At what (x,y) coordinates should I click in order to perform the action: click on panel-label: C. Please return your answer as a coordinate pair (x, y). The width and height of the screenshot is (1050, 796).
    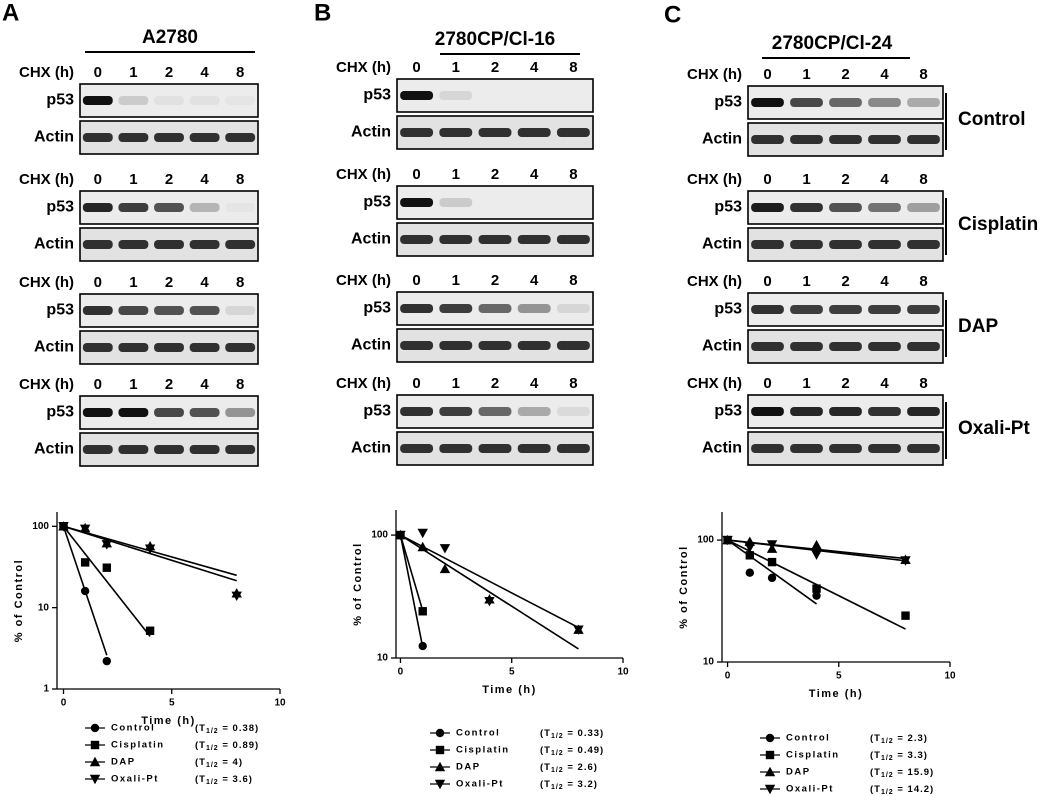
    Looking at the image, I should click on (672, 14).